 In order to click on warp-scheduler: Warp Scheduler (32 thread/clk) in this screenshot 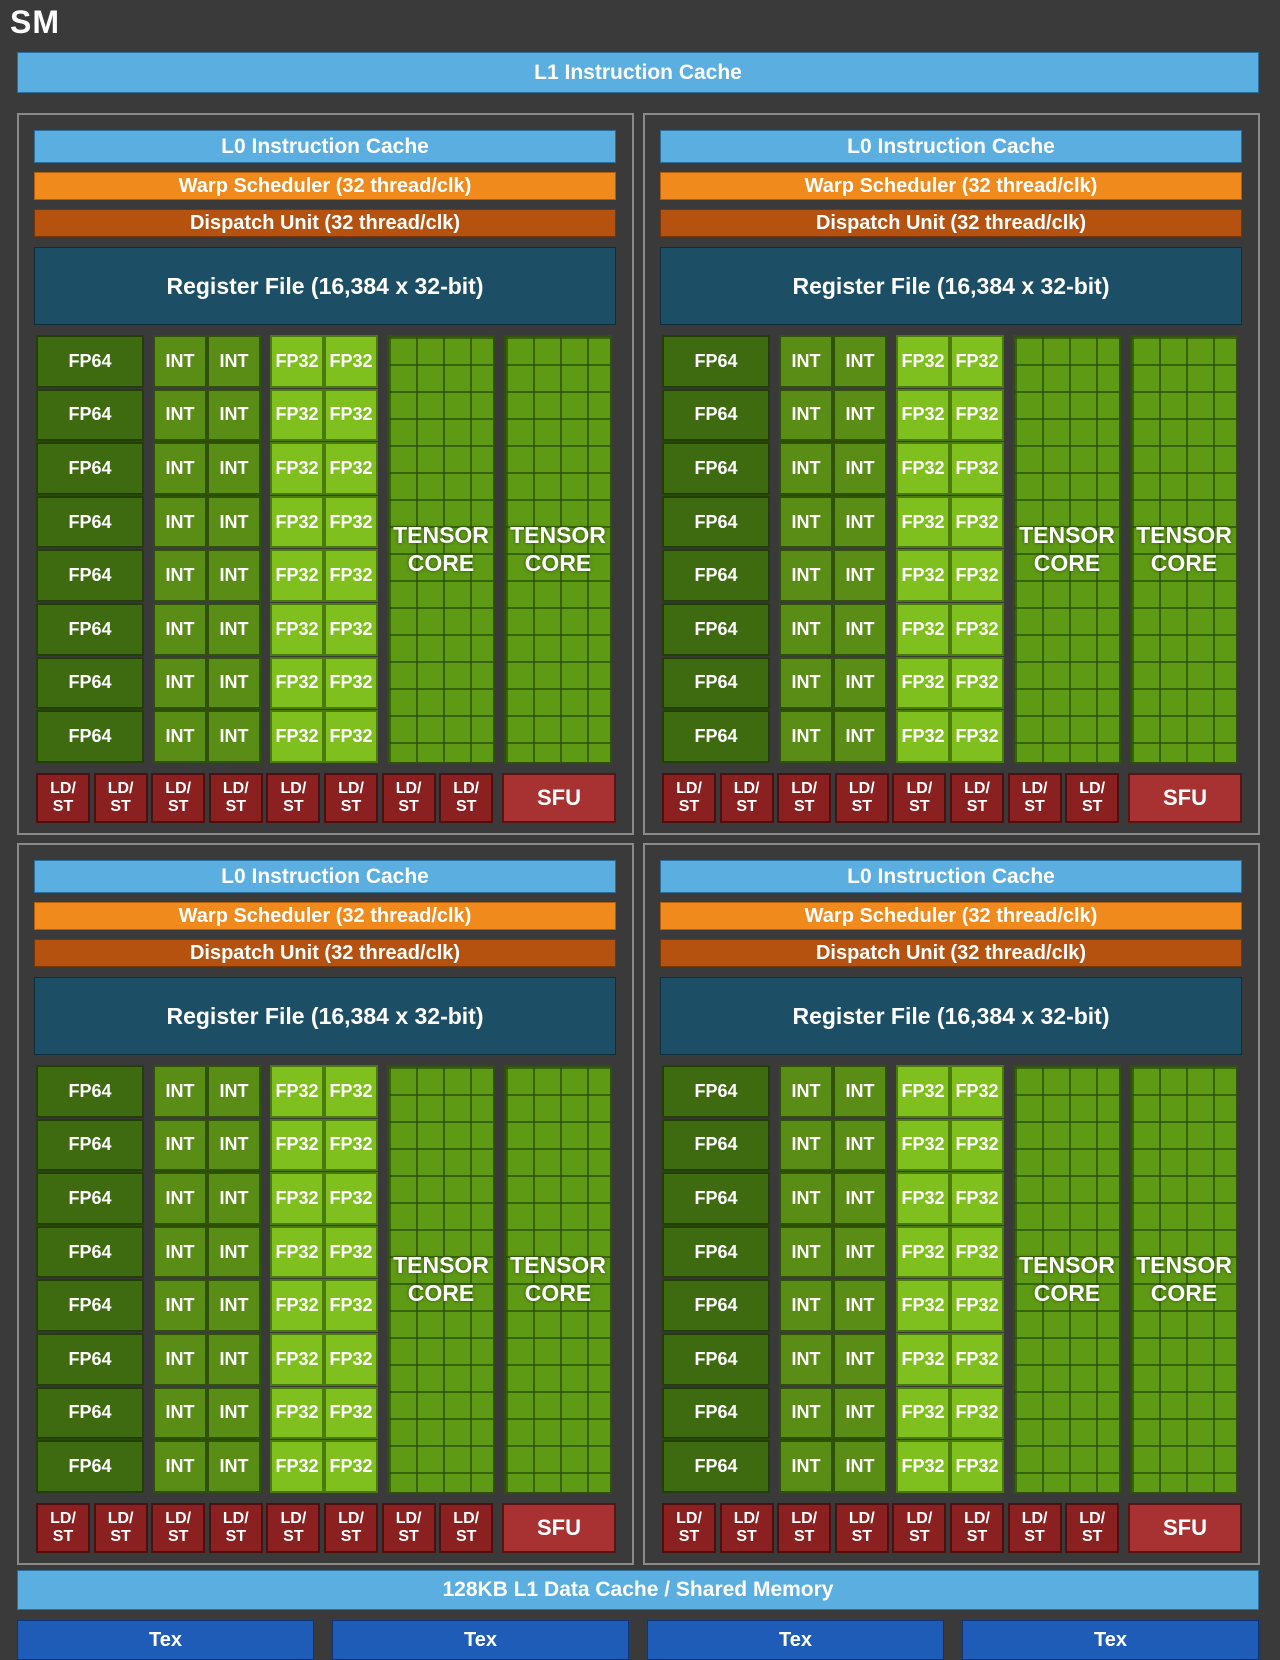, I will do `click(951, 916)`.